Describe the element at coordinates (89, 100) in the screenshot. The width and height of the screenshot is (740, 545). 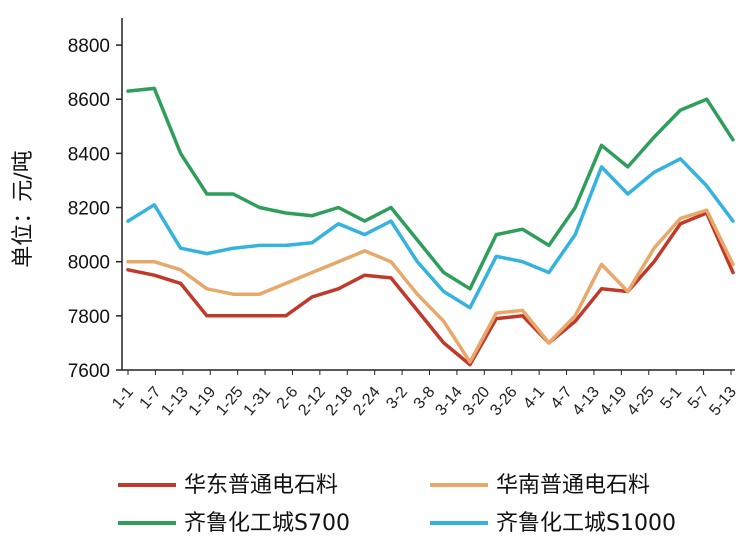
I see `y-tick-label: 8600` at that location.